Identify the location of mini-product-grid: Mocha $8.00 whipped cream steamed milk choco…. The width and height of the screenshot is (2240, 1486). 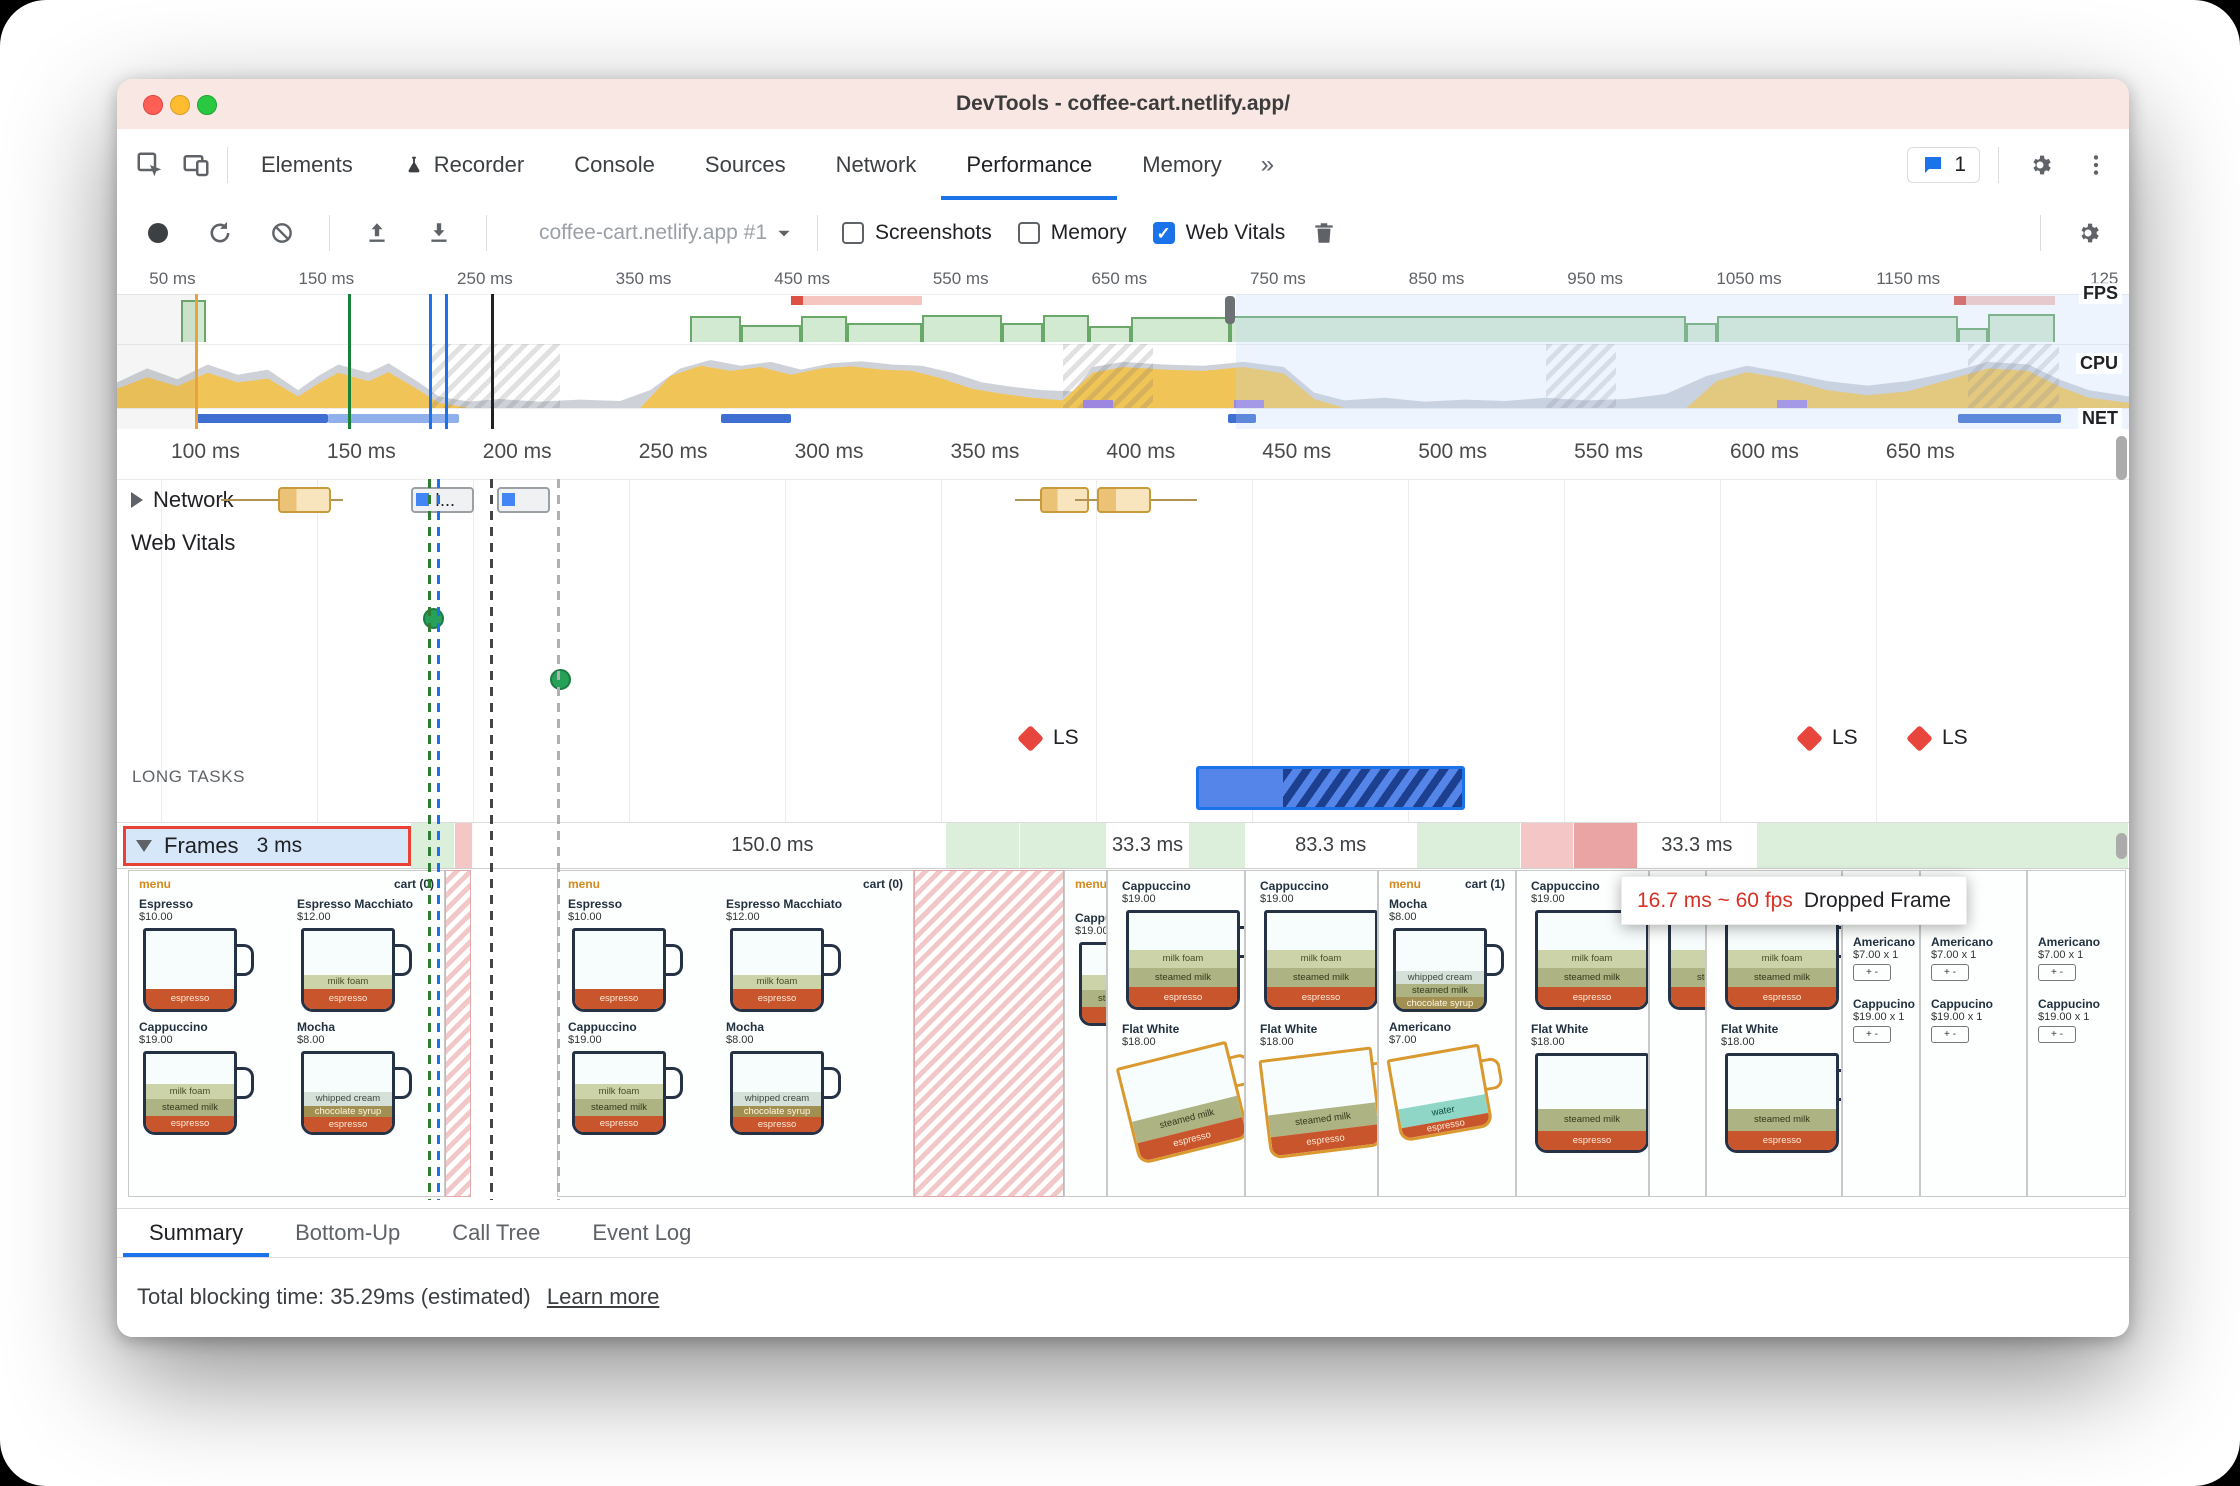
(1447, 1018).